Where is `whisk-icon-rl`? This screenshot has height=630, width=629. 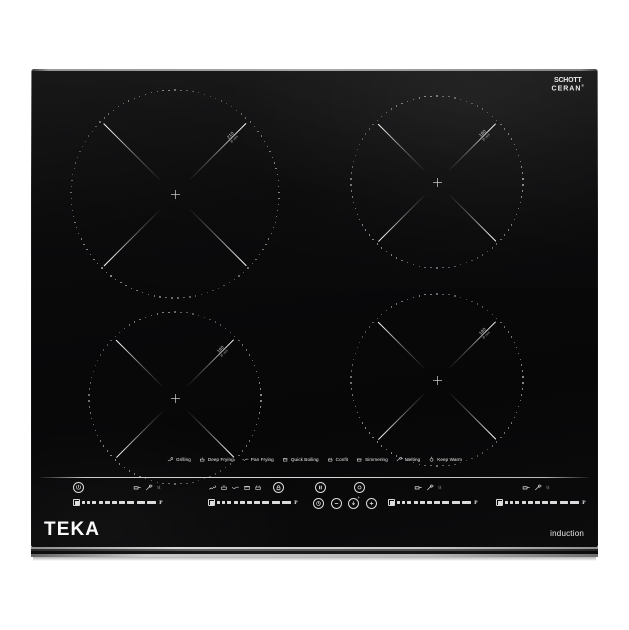 whisk-icon-rl is located at coordinates (149, 487).